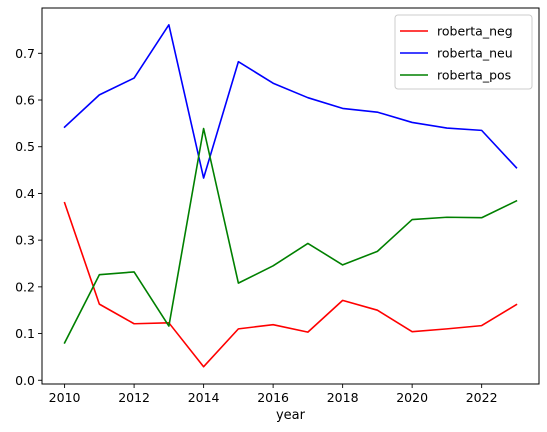 The height and width of the screenshot is (432, 547). What do you see at coordinates (25, 240) in the screenshot?
I see `y-tick-label: 0.3` at bounding box center [25, 240].